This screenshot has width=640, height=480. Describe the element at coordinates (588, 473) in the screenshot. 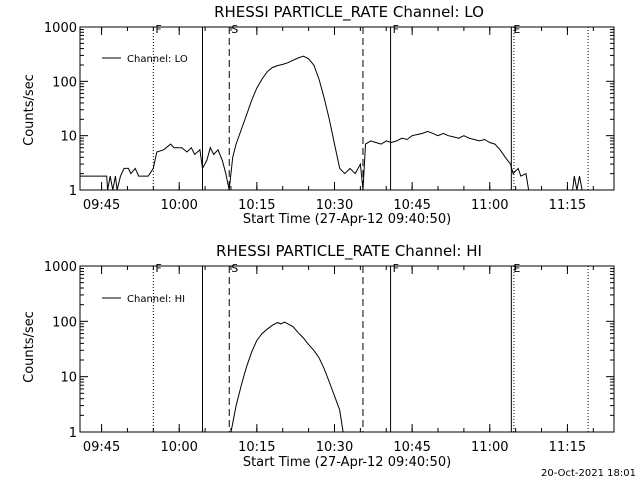

I see `footer-timestamp: 20-Oct-2021 18:01` at that location.